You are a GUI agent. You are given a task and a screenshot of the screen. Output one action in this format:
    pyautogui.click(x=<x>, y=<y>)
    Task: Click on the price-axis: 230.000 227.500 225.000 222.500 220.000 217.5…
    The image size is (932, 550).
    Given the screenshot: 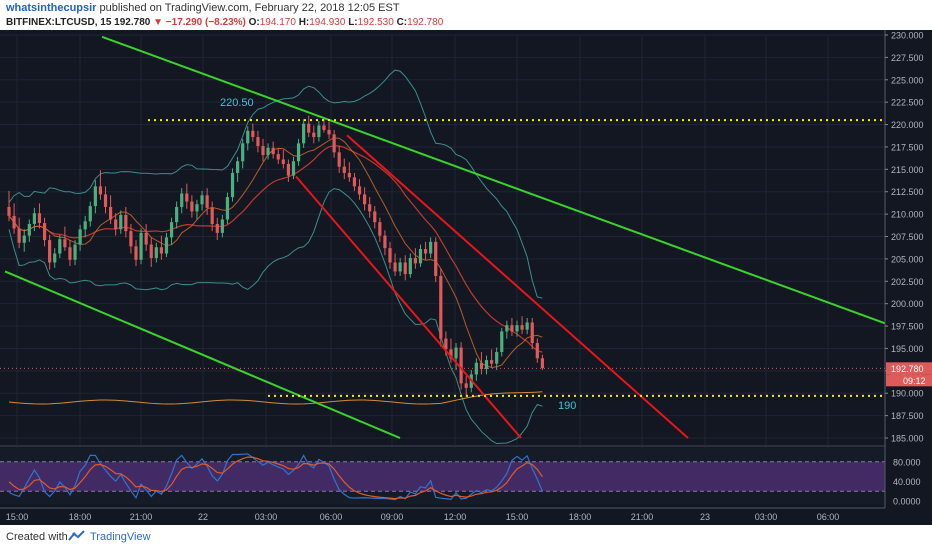 What is the action you would take?
    pyautogui.click(x=908, y=277)
    